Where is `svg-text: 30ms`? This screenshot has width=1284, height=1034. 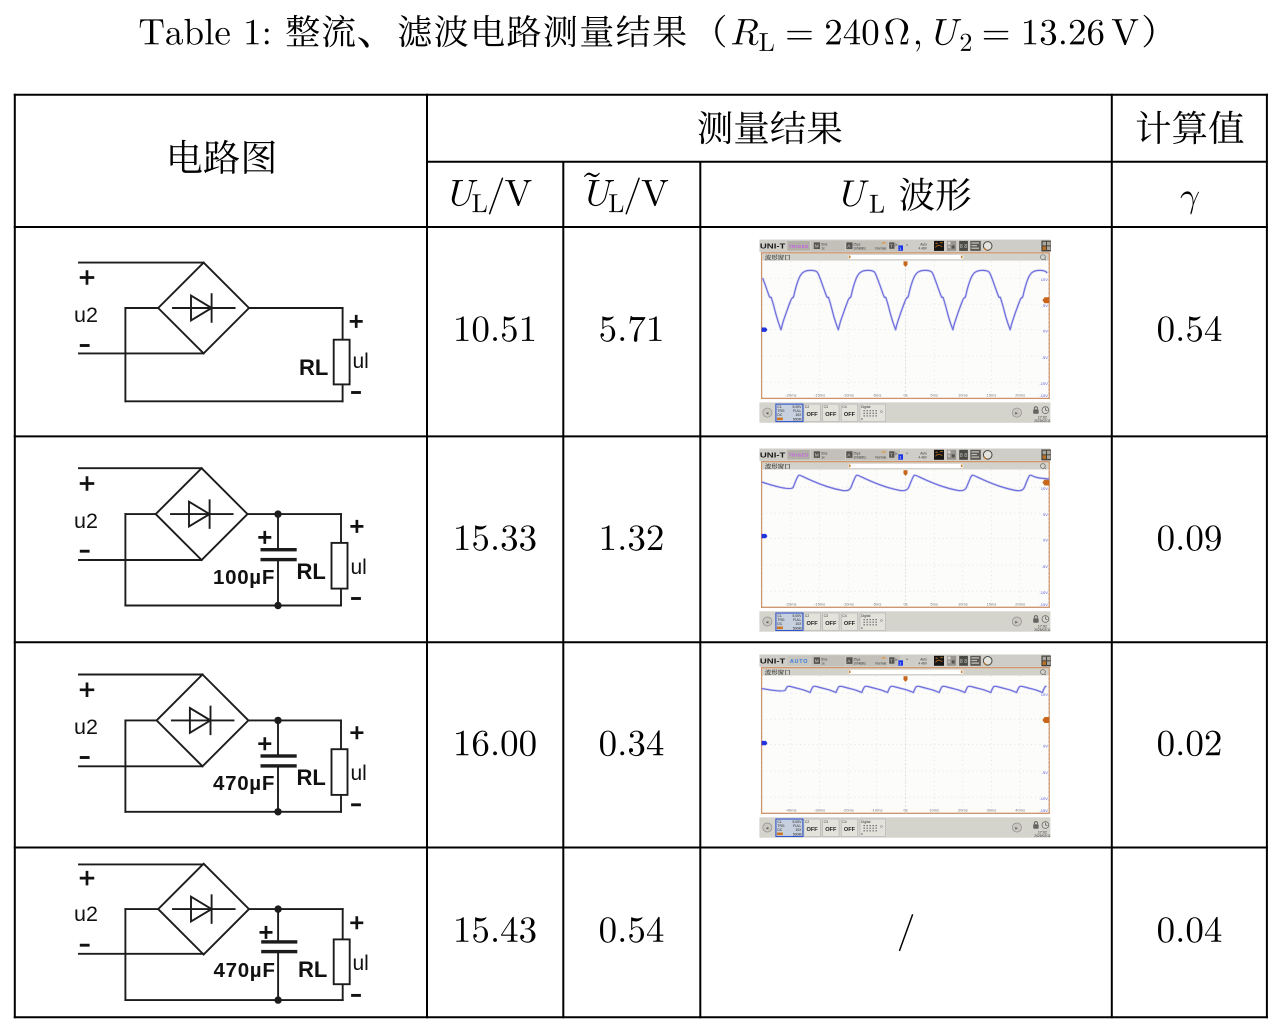 svg-text: 30ms is located at coordinates (992, 809).